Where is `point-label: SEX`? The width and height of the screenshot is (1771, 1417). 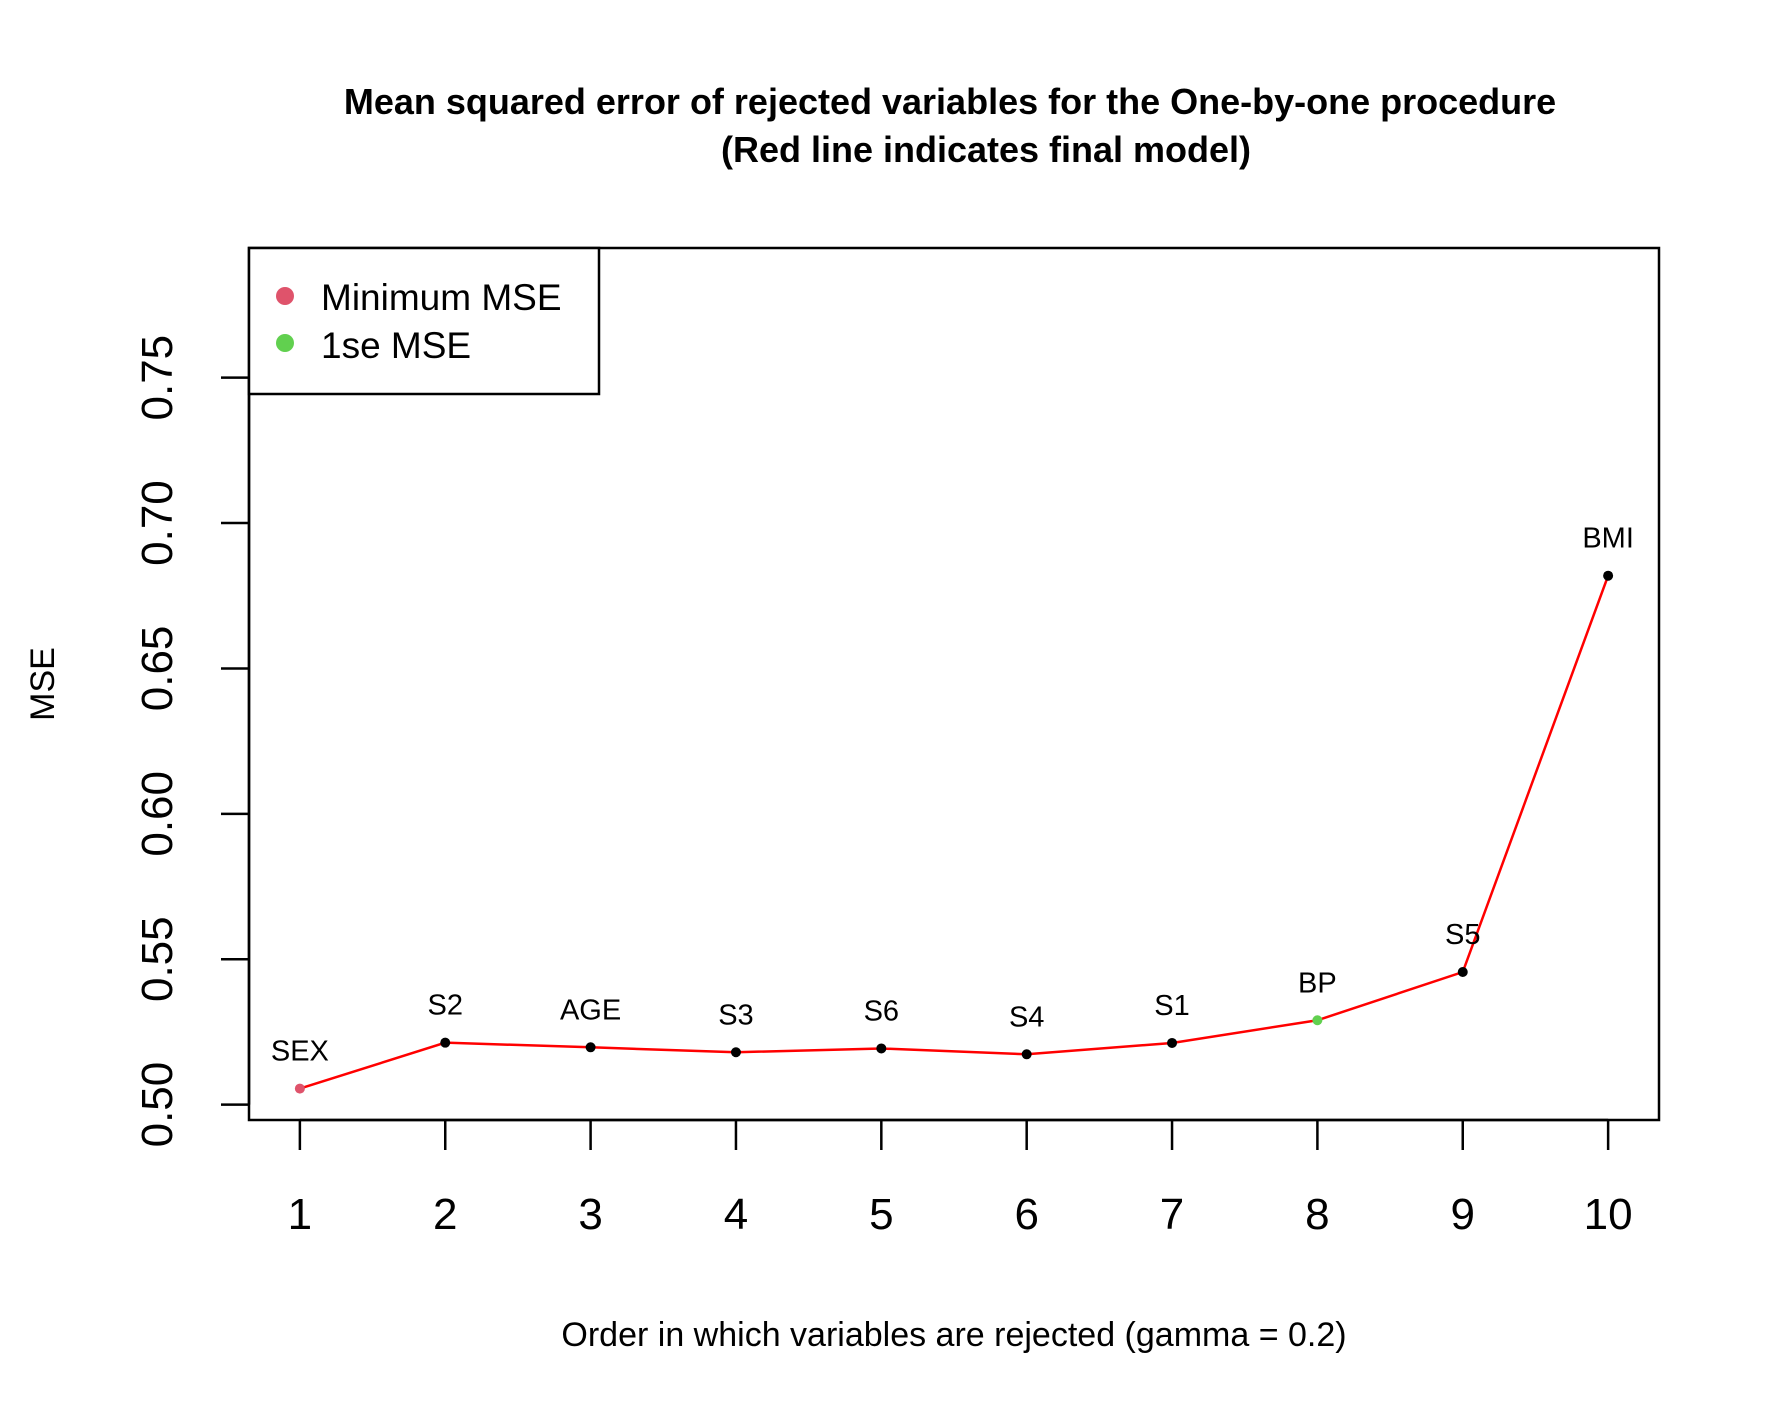
point-label: SEX is located at coordinates (300, 1052).